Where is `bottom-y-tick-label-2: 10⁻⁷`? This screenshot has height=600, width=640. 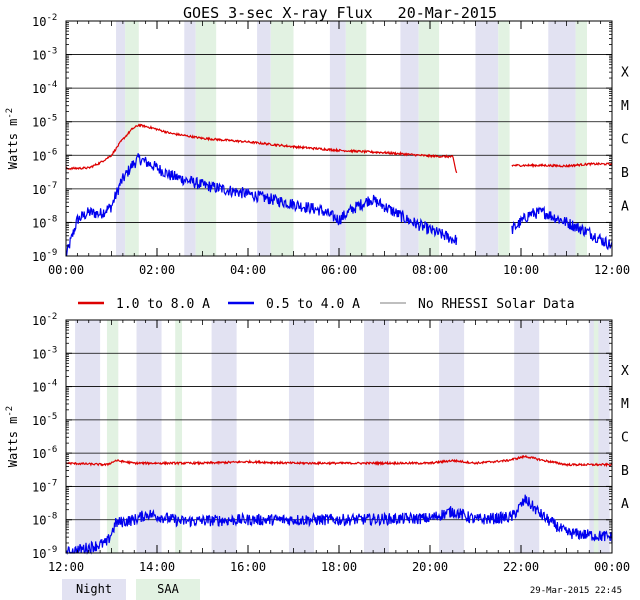 bottom-y-tick-label-2: 10⁻⁷ is located at coordinates (44, 486).